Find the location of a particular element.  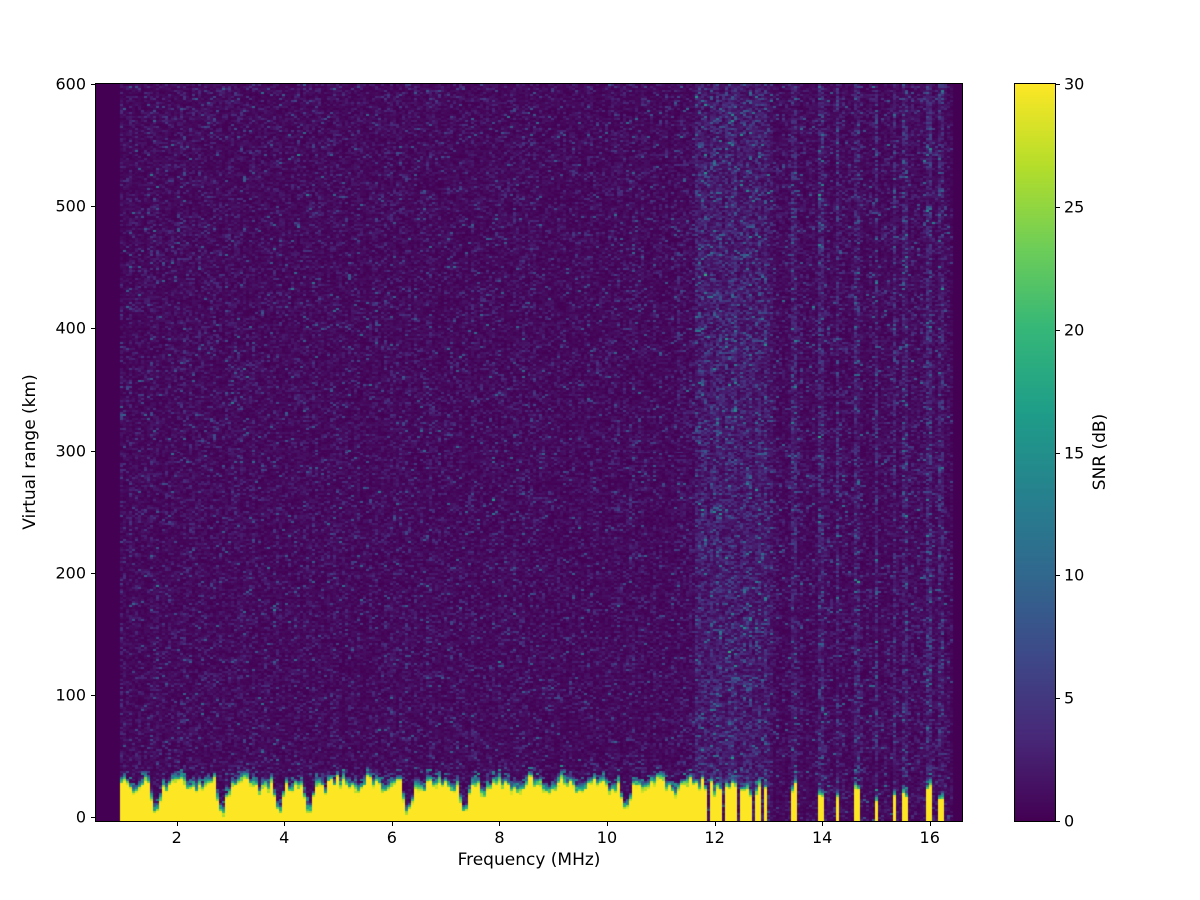

colorbar-tick-label: 15 is located at coordinates (1074, 452).